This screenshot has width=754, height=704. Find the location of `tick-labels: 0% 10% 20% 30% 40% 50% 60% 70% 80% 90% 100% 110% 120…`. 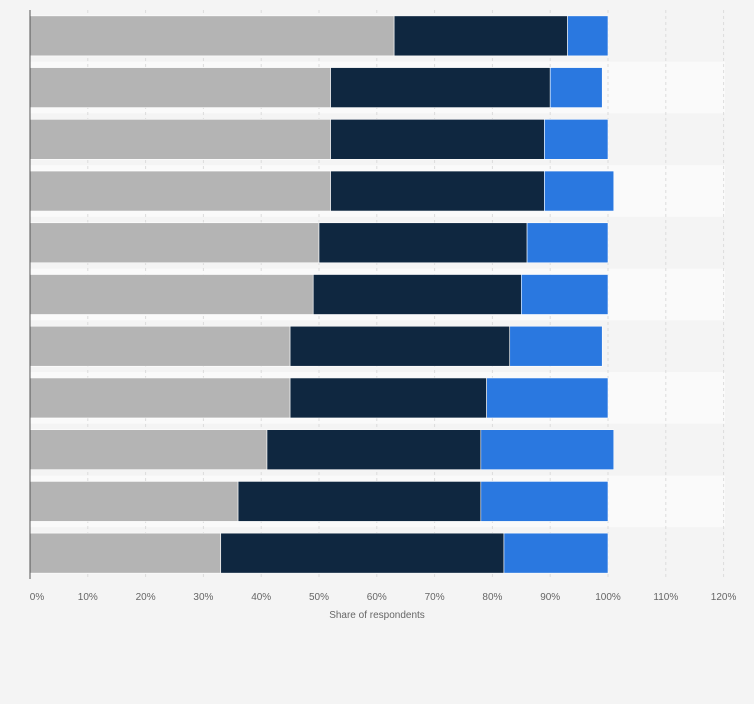

tick-labels: 0% 10% 20% 30% 40% 50% 60% 70% 80% 90% 100% 110% 120… is located at coordinates (383, 597).